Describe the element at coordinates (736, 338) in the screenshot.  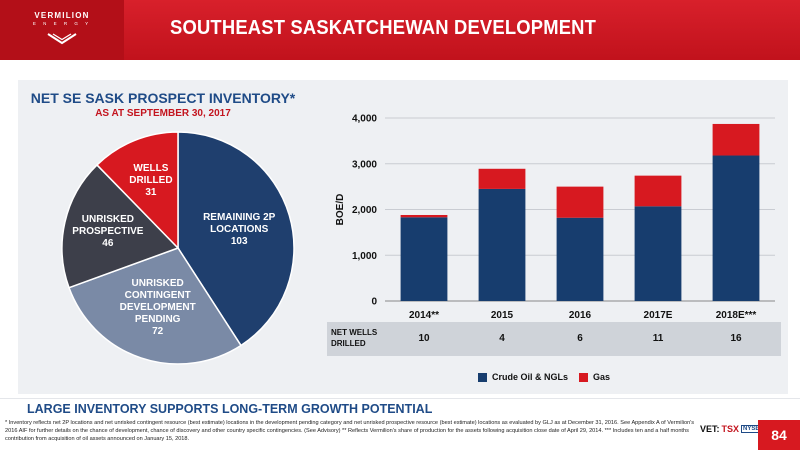
I see `net-wells-value: 16` at that location.